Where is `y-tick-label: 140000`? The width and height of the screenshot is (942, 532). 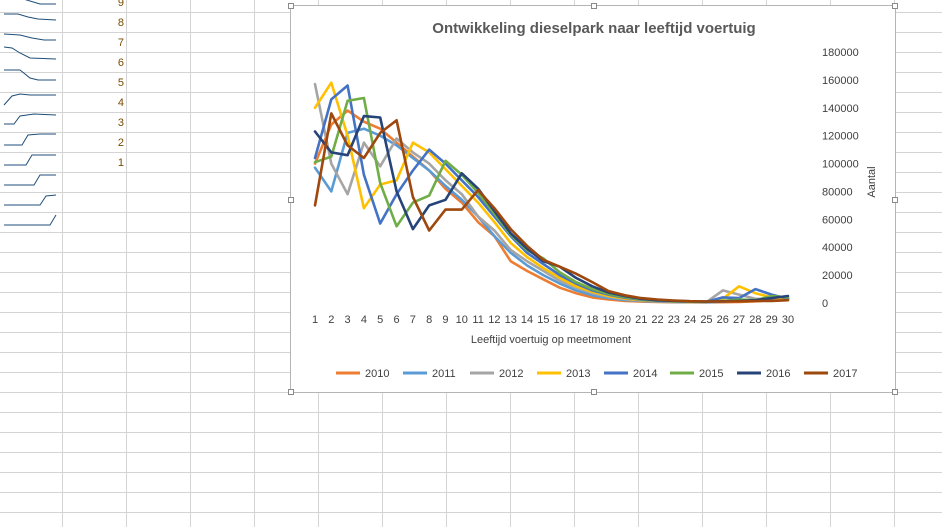 y-tick-label: 140000 is located at coordinates (840, 109).